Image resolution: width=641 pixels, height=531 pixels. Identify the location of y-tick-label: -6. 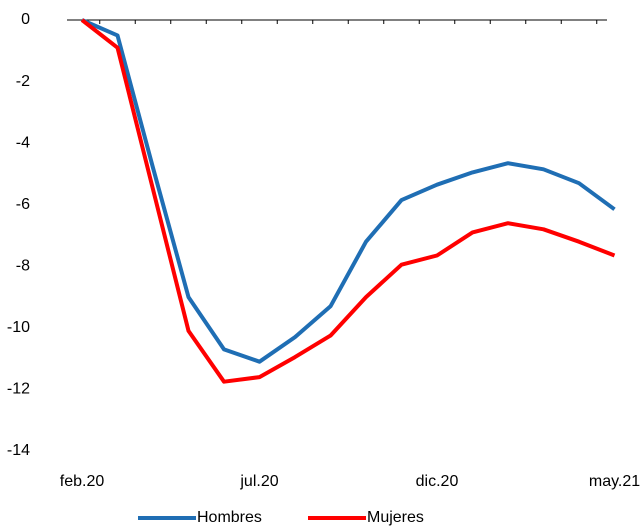
(23, 204).